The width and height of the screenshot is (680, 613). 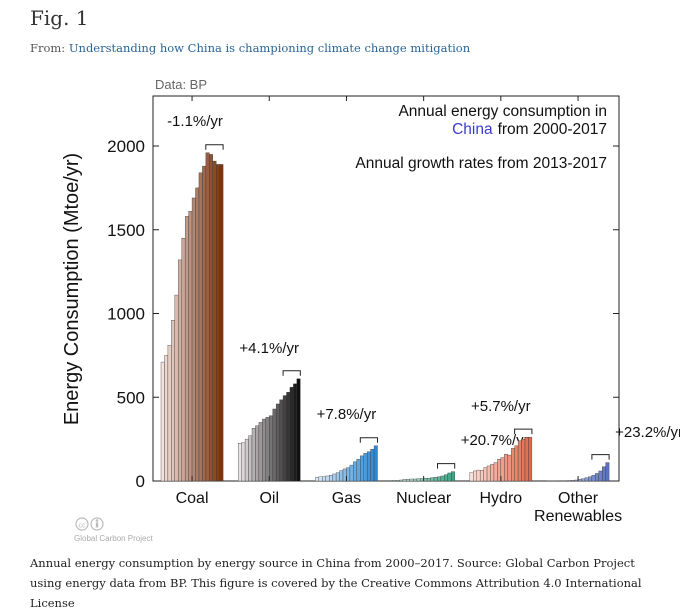 What do you see at coordinates (347, 414) in the screenshot?
I see `growth-rate-label: +7.8%/yr` at bounding box center [347, 414].